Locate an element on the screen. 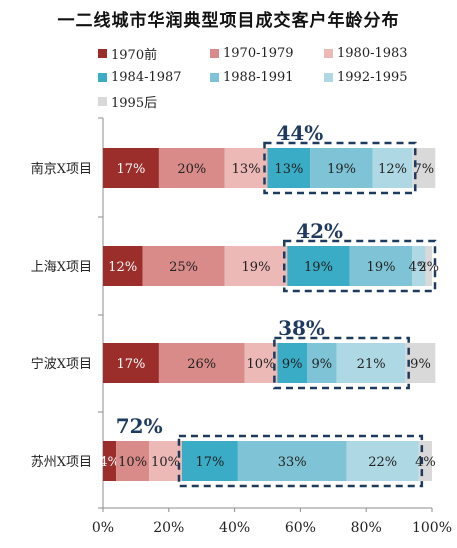 The image size is (457, 548). annotation-label: 38% is located at coordinates (301, 328).